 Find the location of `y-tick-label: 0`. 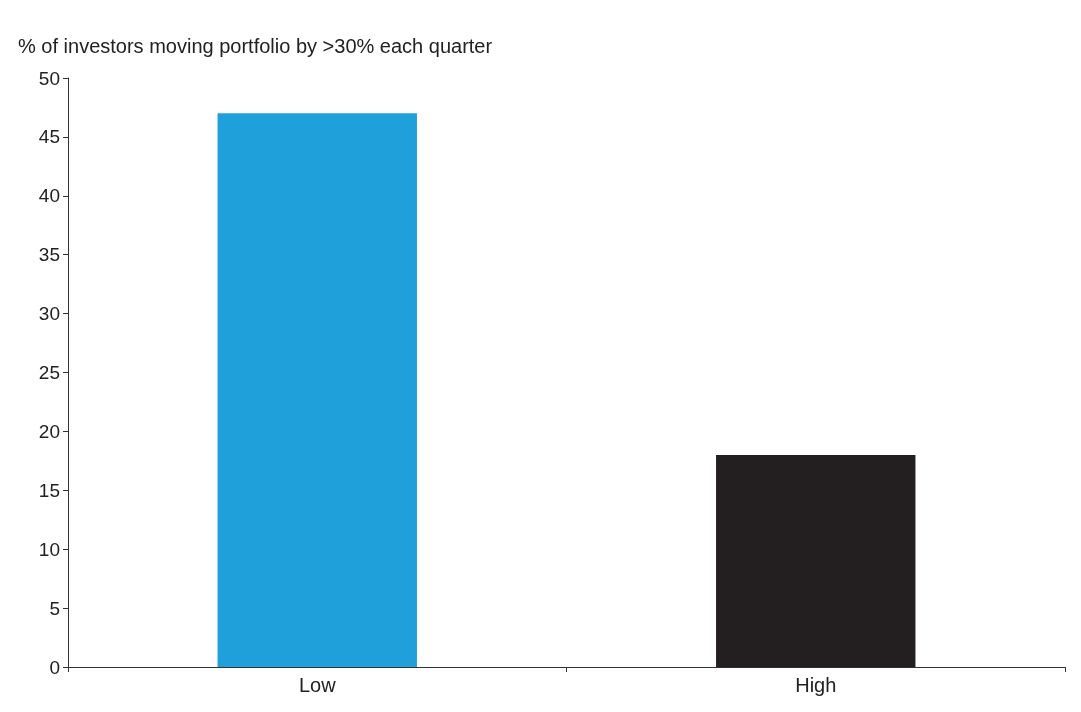

y-tick-label: 0 is located at coordinates (54, 667).